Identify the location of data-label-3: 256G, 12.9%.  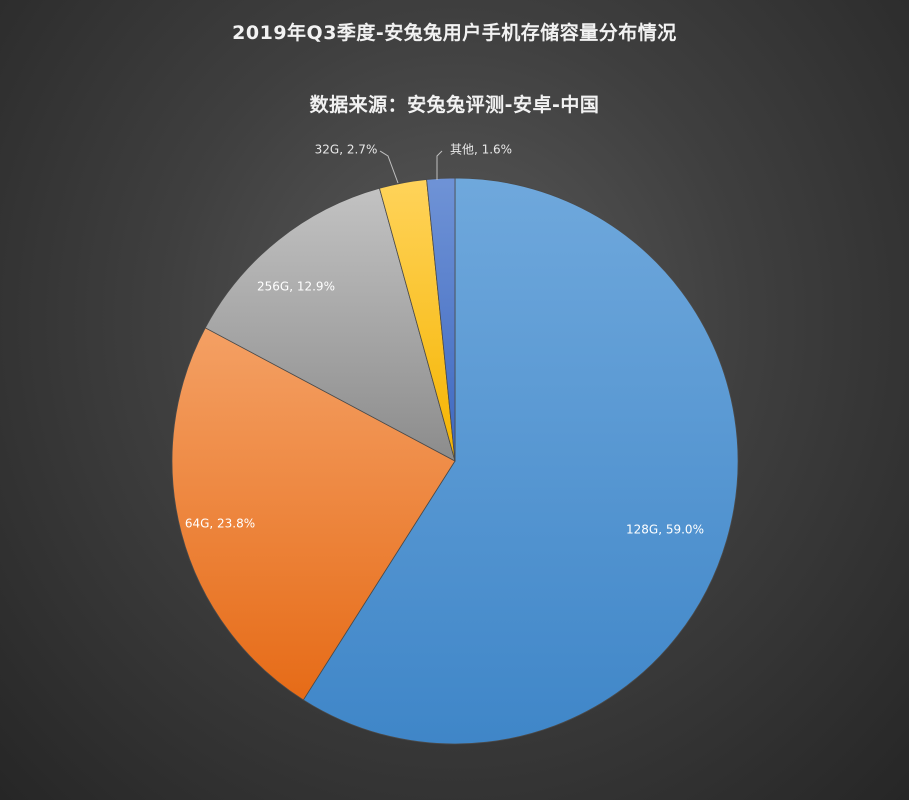
(296, 287).